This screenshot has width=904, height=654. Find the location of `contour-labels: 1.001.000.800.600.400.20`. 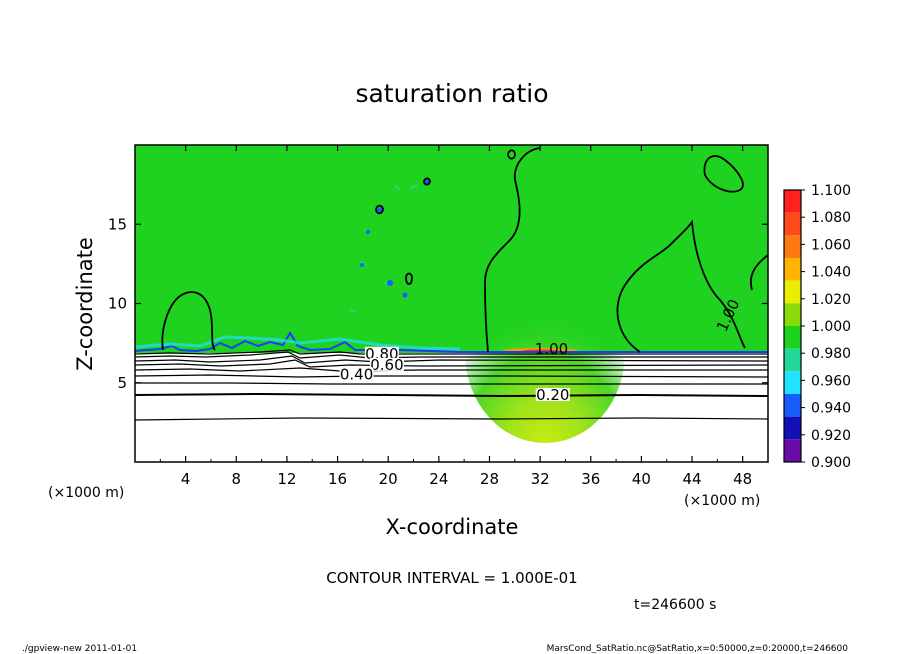

contour-labels: 1.001.000.800.600.400.20 is located at coordinates (541, 350).